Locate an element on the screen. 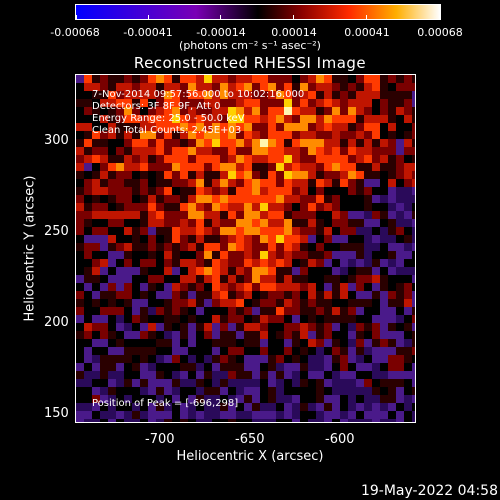 The width and height of the screenshot is (500, 500). plot-title: Reconstructed RHESSI Image is located at coordinates (250, 63).